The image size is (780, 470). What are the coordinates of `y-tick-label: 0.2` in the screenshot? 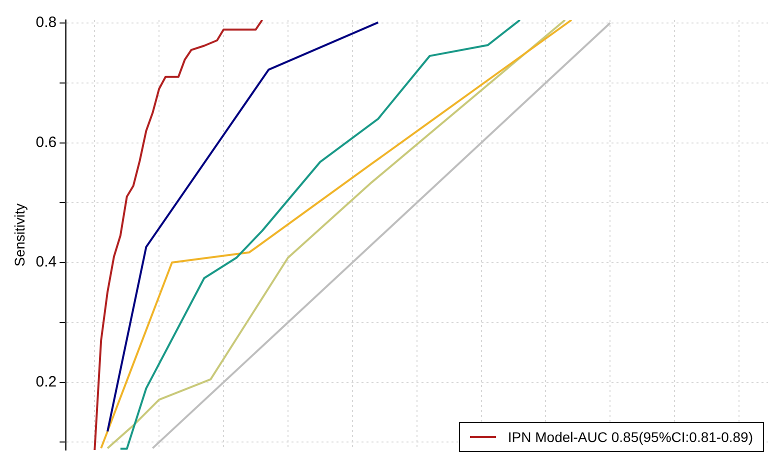 It's located at (46, 381).